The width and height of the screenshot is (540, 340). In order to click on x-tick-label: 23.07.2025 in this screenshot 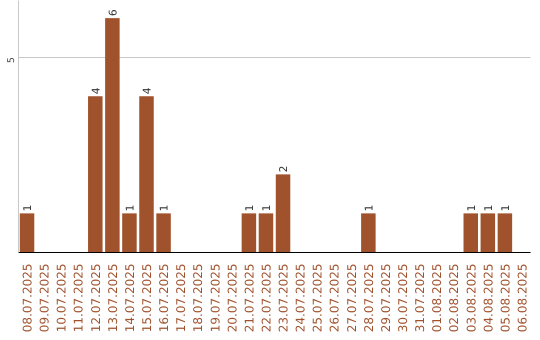, I will do `click(283, 297)`.